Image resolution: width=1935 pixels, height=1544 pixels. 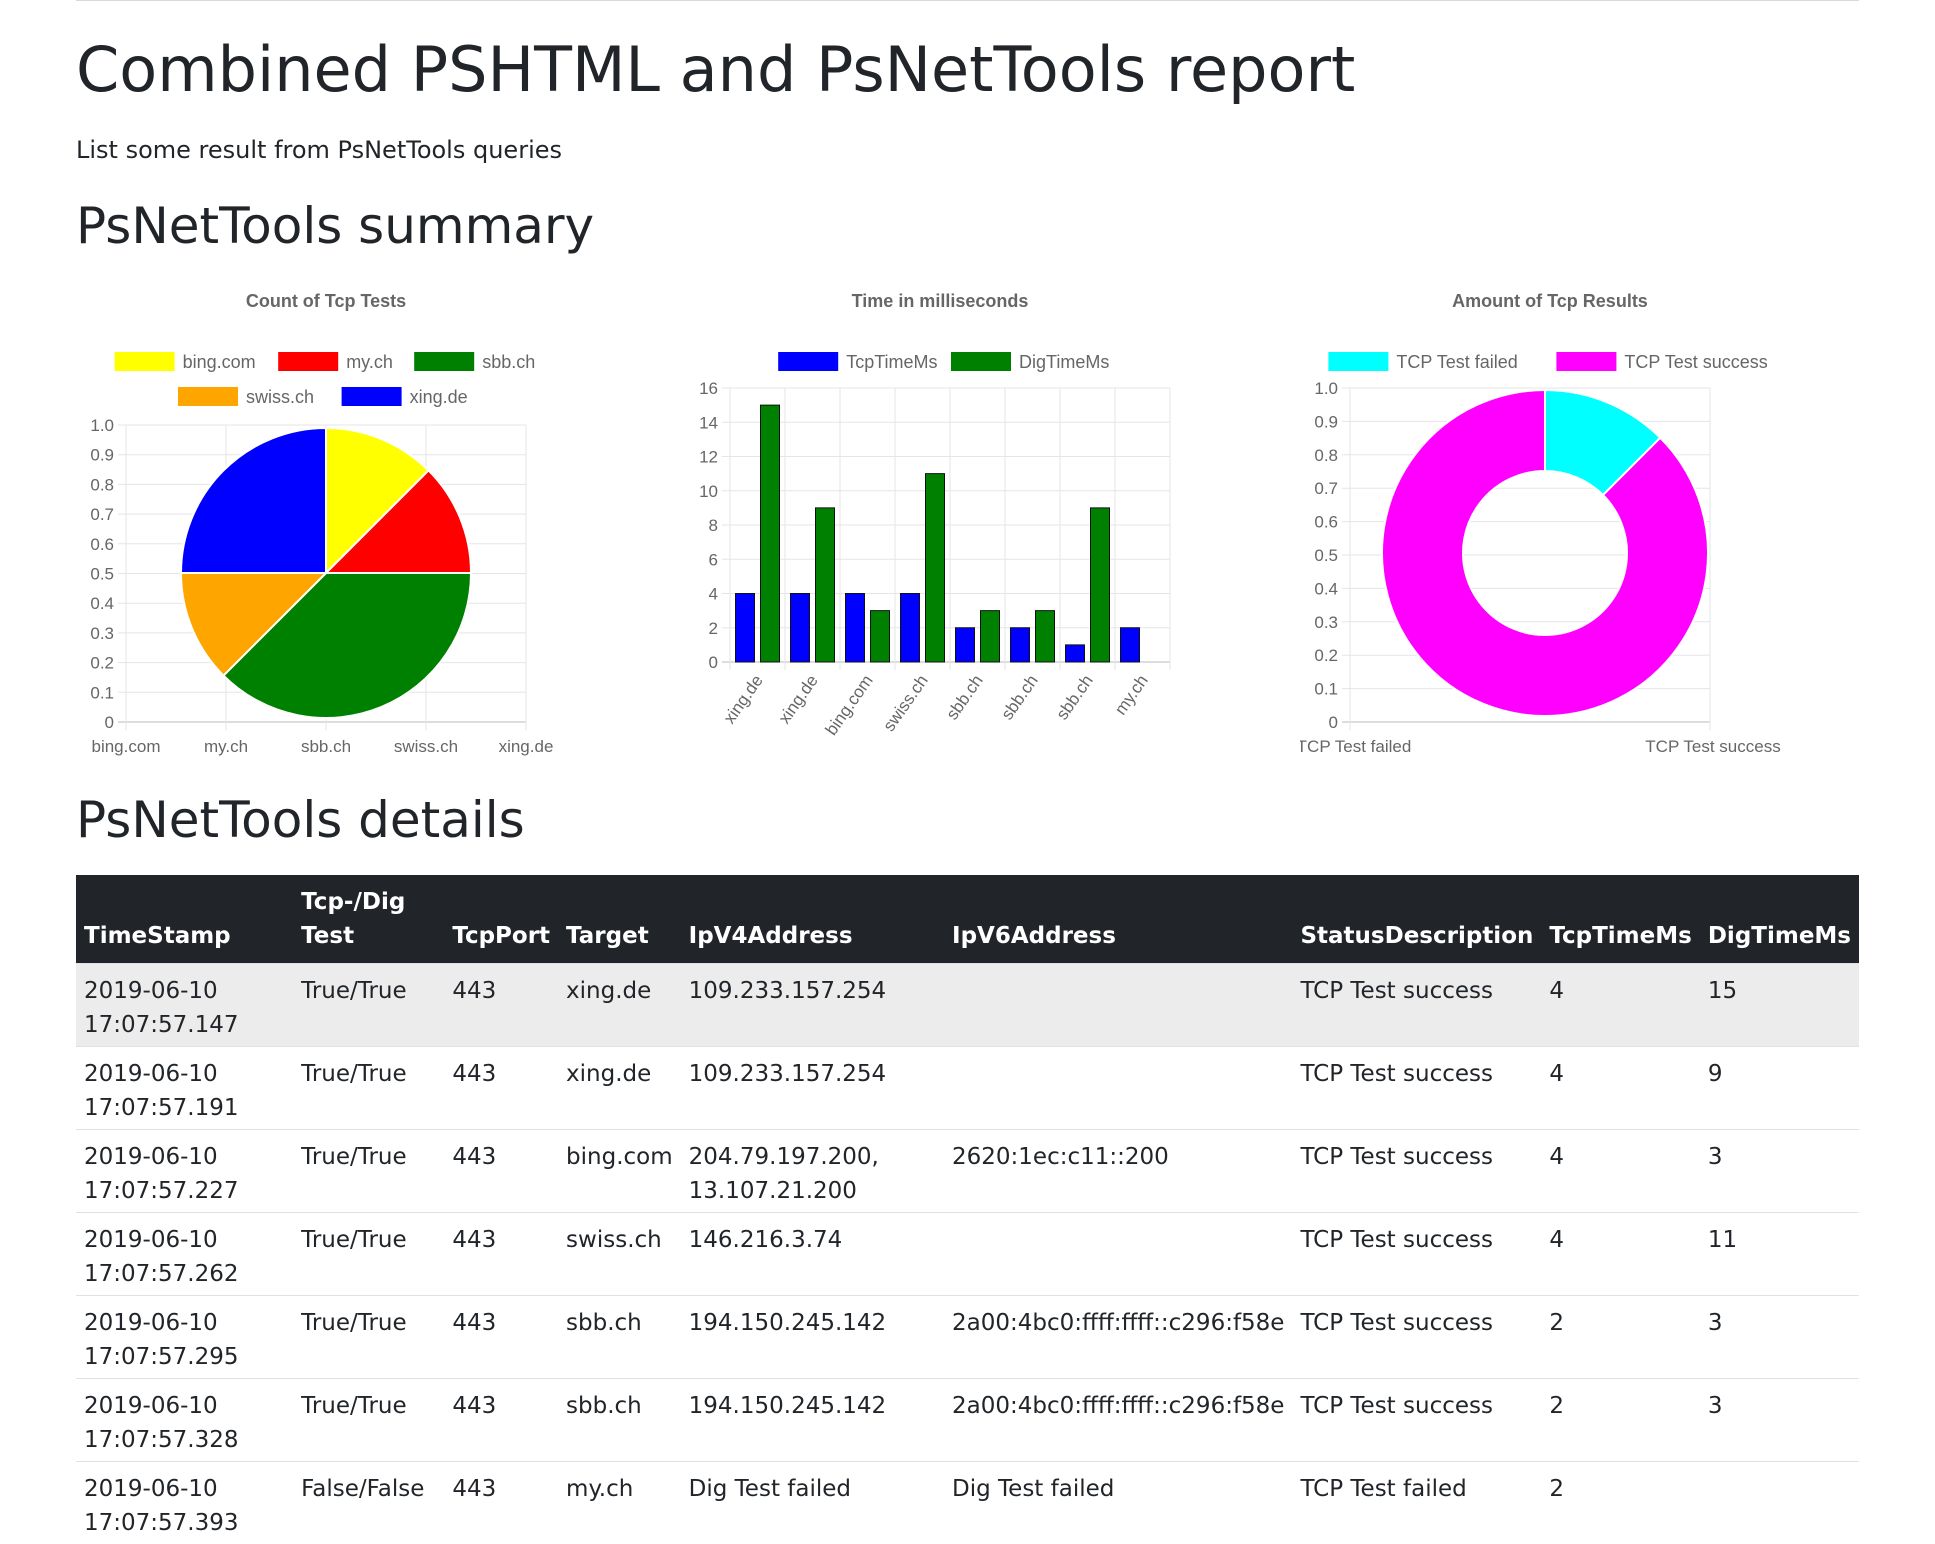 What do you see at coordinates (770, 533) in the screenshot?
I see `bar-digtimems-xing-de` at bounding box center [770, 533].